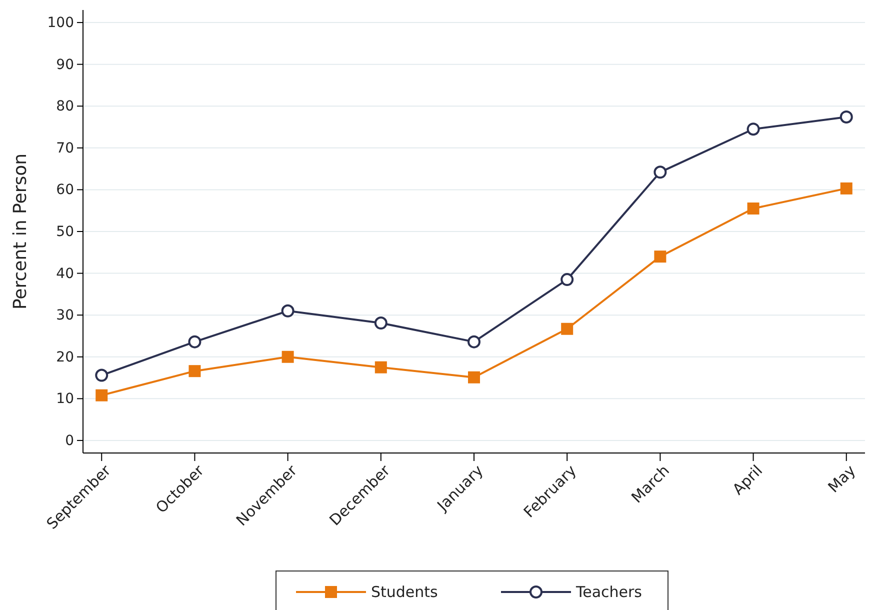 This screenshot has width=869, height=610. Describe the element at coordinates (65, 232) in the screenshot. I see `y-tick-label: 50` at that location.